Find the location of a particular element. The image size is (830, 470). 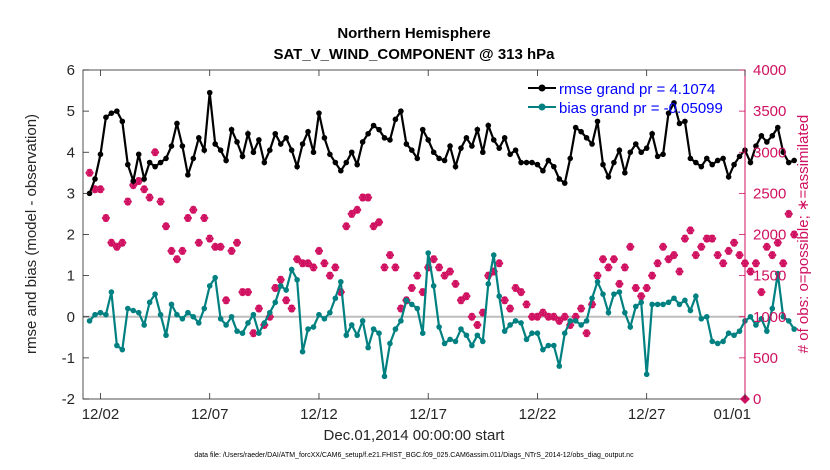

y-tick-label: 2 is located at coordinates (71, 235).